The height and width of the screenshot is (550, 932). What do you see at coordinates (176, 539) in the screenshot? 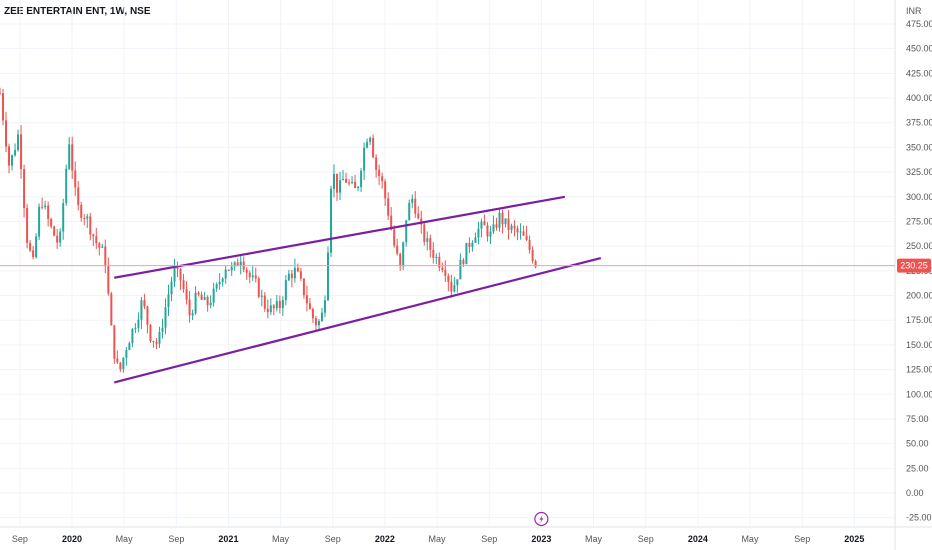
I see `x-tick-label: Sep` at bounding box center [176, 539].